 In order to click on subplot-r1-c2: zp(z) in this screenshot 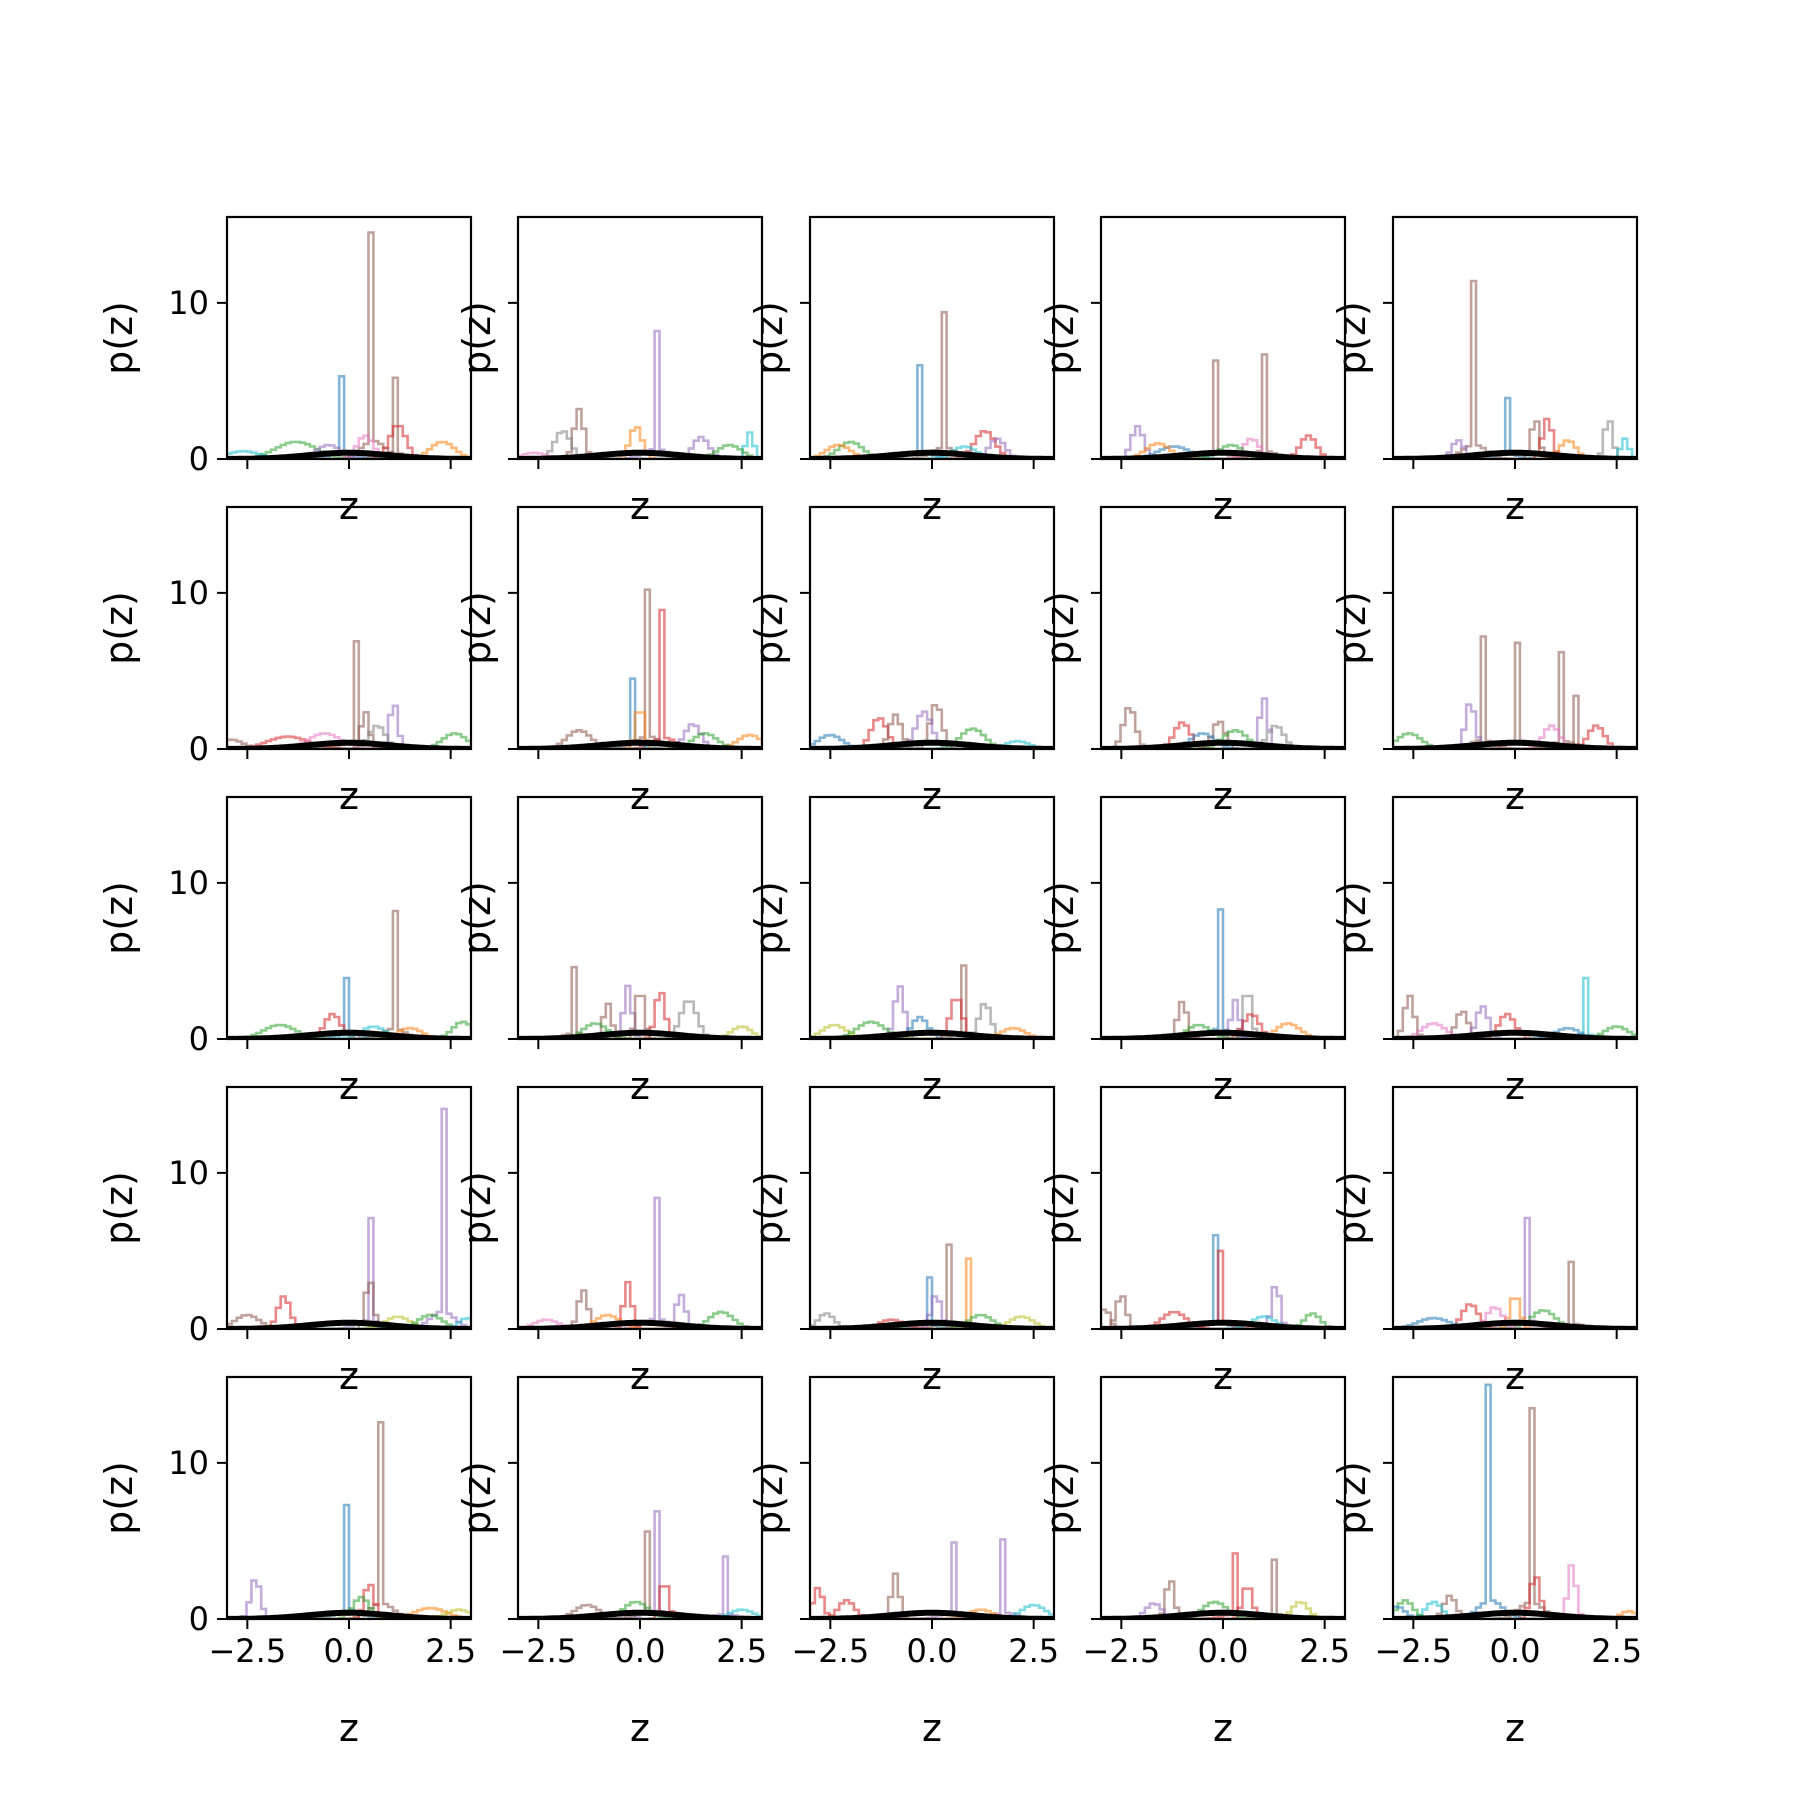, I will do `click(609, 371)`.